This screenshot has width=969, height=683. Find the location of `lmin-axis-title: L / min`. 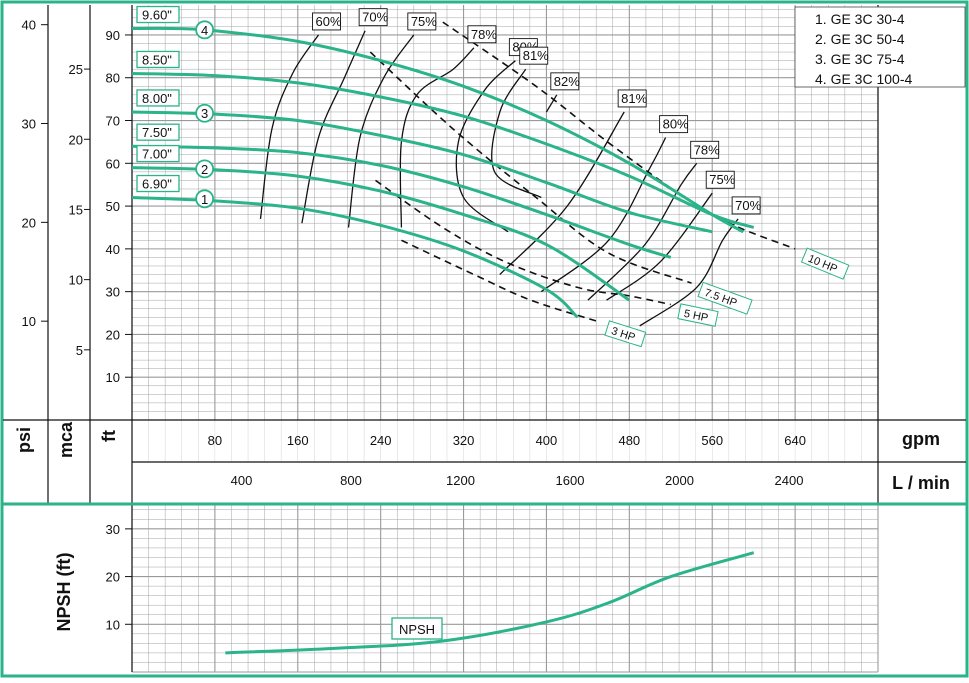

lmin-axis-title: L / min is located at coordinates (921, 483).